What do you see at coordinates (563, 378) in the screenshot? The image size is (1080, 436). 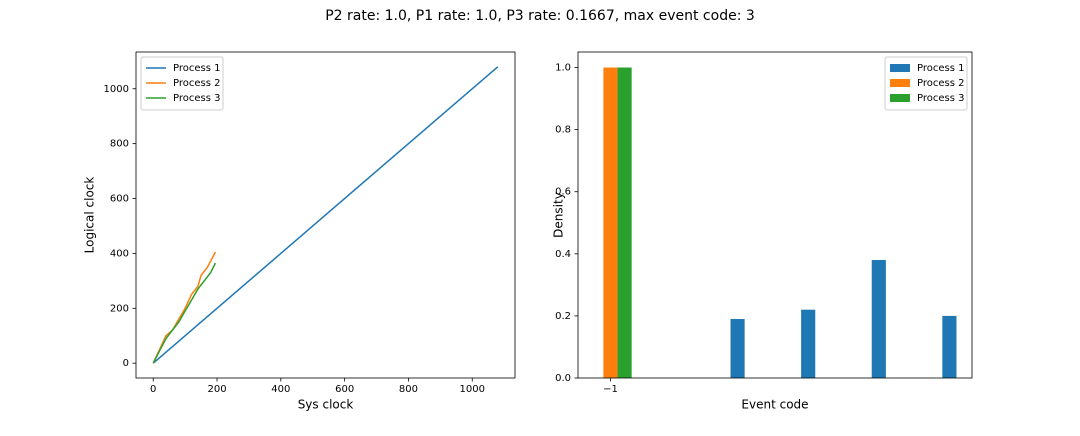 I see `y-tick-label: 0.0` at bounding box center [563, 378].